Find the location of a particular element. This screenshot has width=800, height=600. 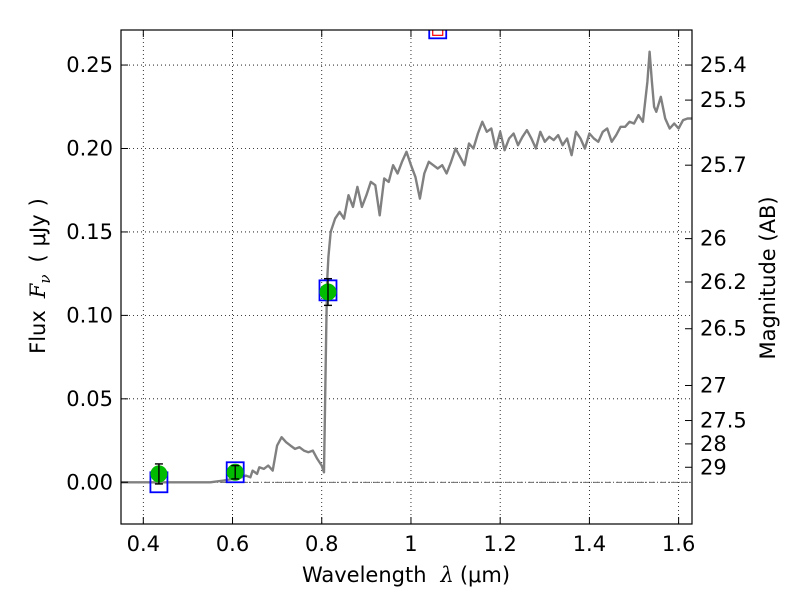

x-axis-label: Wavelength λ (μm) is located at coordinates (406, 575).